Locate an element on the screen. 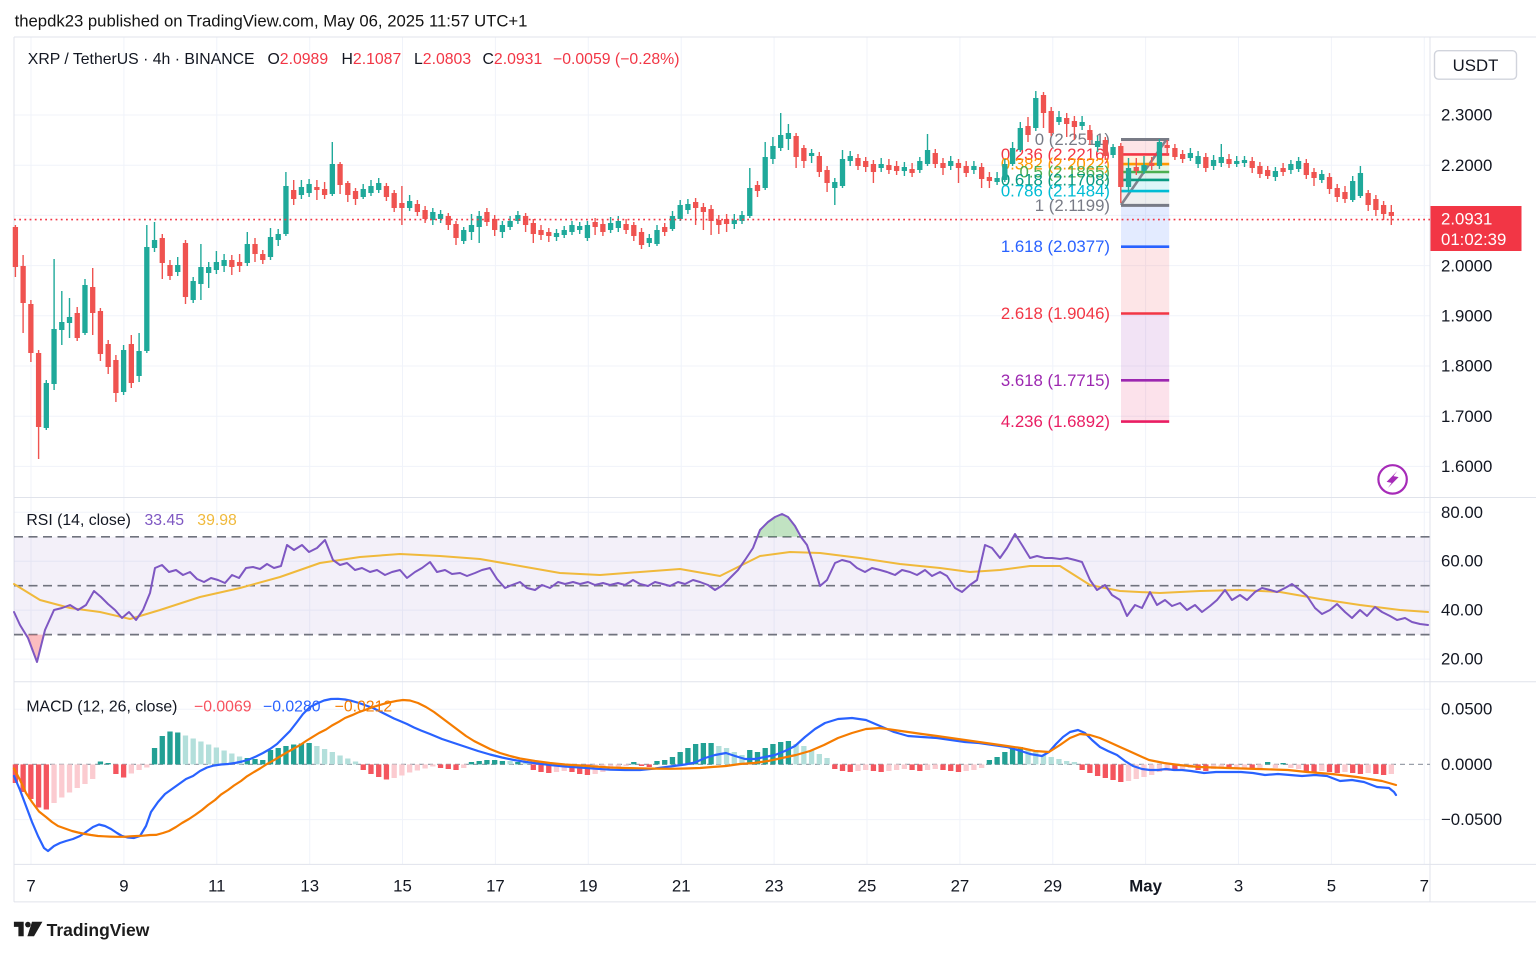  svg-text: 3 is located at coordinates (1238, 886).